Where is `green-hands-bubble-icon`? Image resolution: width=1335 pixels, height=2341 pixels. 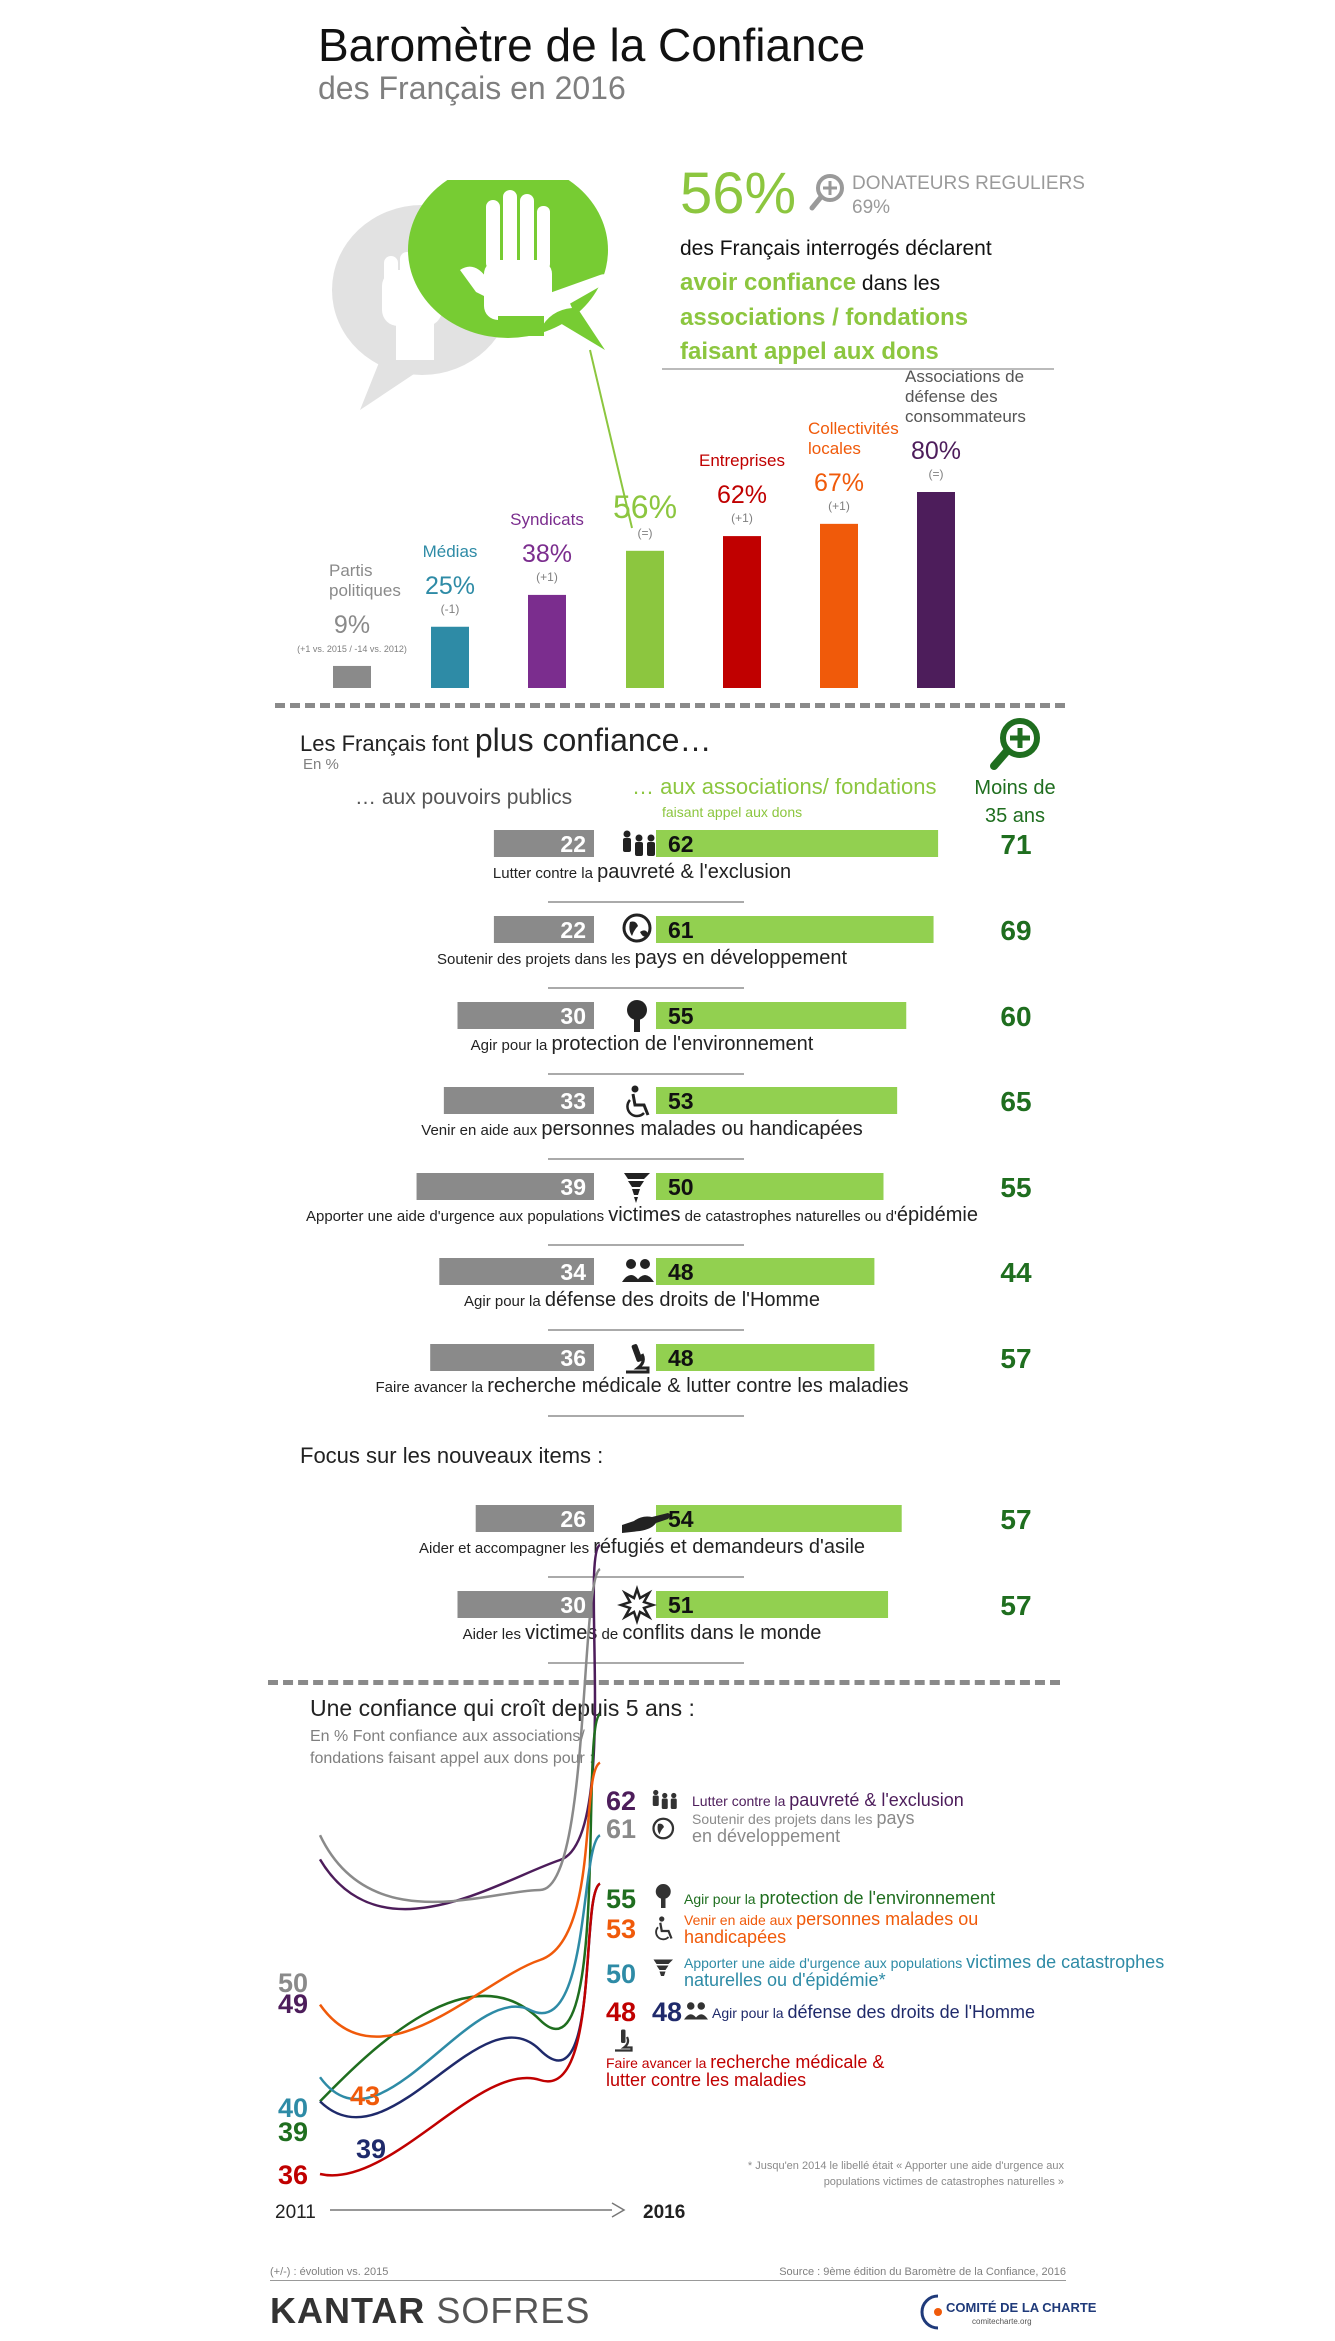 green-hands-bubble-icon is located at coordinates (508, 265).